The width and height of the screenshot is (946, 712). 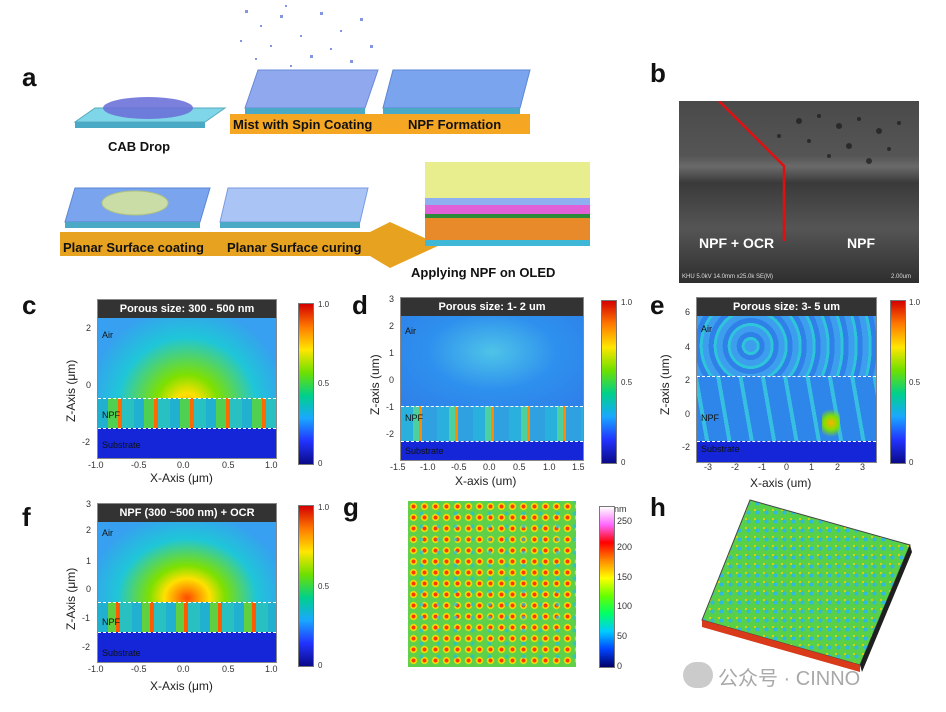 What do you see at coordinates (492, 379) in the screenshot?
I see `sim-d: Porous size: 1- 2 um Air NPF Substrate` at bounding box center [492, 379].